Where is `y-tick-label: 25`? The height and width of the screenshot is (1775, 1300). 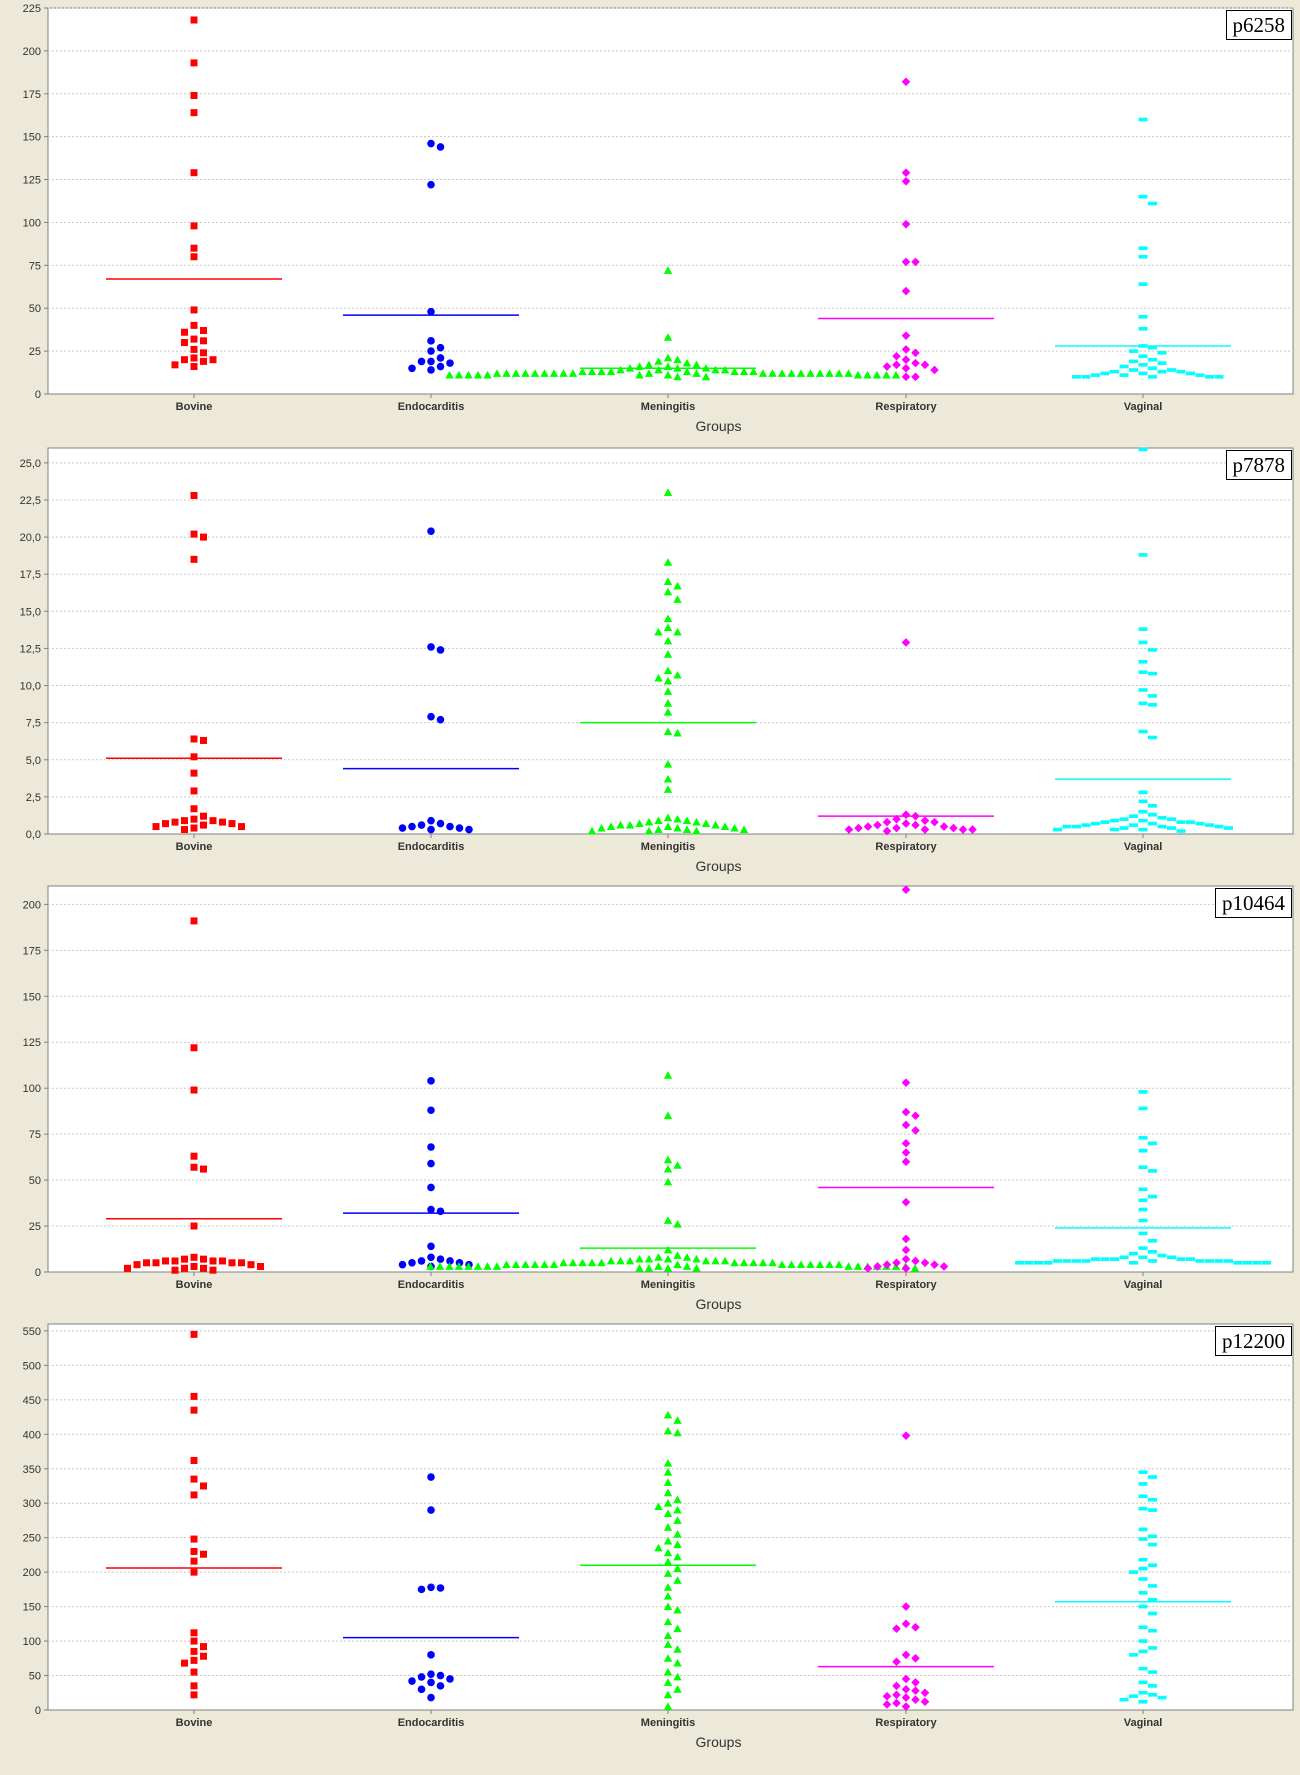 y-tick-label: 25 is located at coordinates (35, 1227).